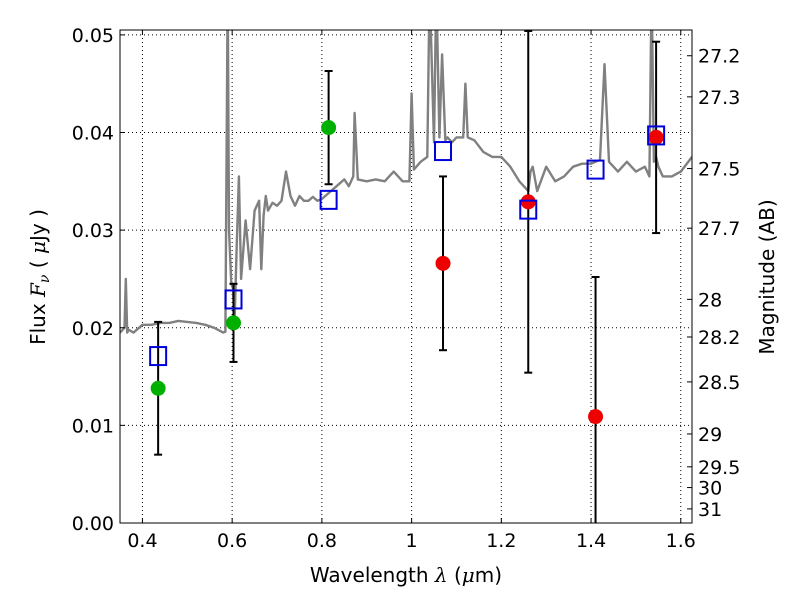  I want to click on y2-tick-label: 28.2, so click(719, 338).